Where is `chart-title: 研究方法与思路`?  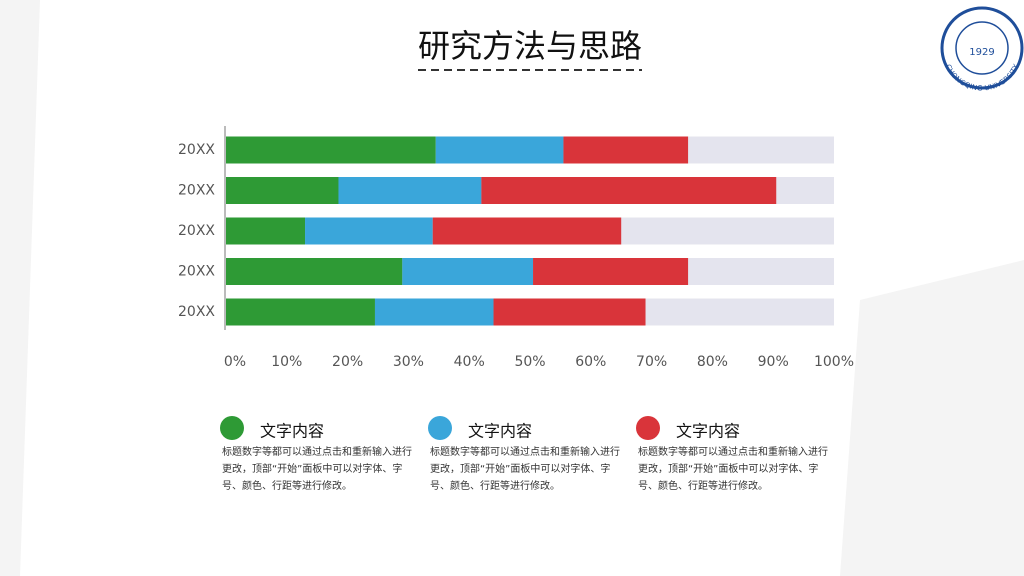 chart-title: 研究方法与思路 is located at coordinates (530, 46).